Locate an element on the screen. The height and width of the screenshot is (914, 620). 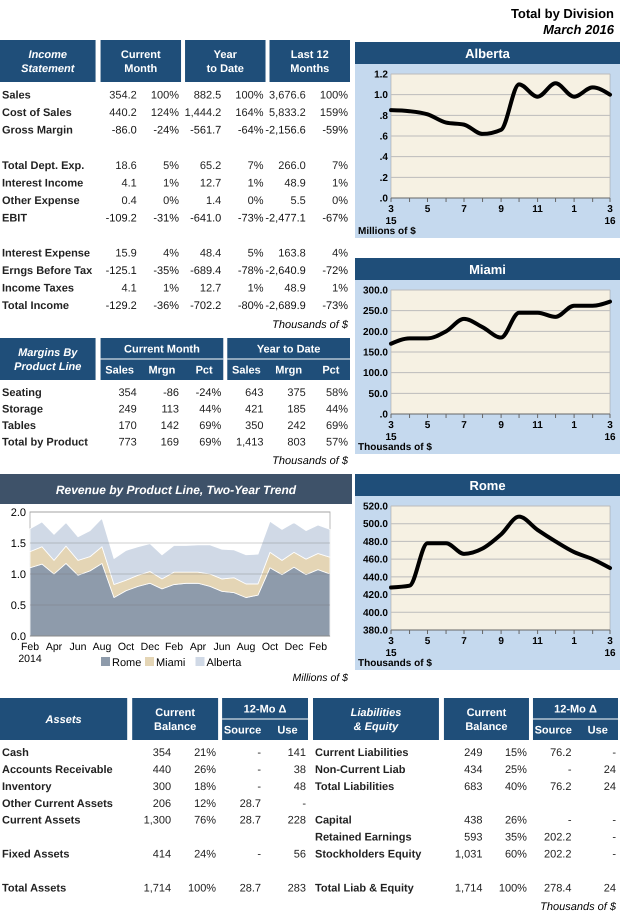
x-tick-label: 5 is located at coordinates (427, 641).